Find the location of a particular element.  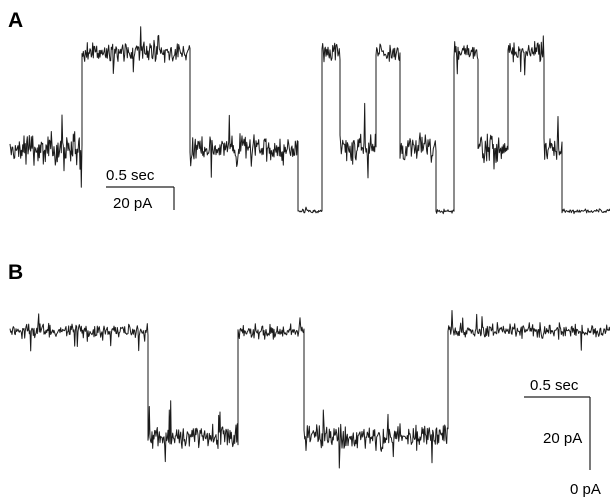

panel-a-time-scale-label: 0.5 sec is located at coordinates (130, 175).